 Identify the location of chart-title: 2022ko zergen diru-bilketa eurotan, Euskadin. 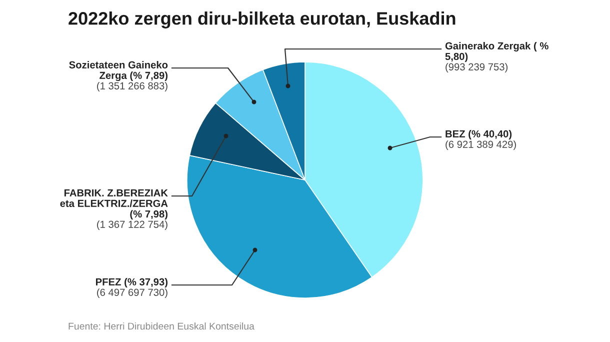
(262, 20).